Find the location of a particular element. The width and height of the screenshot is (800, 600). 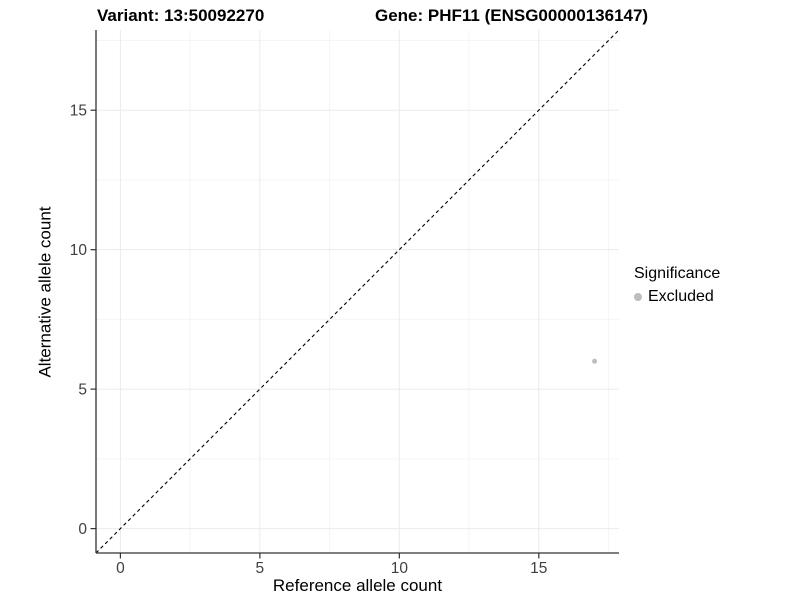

legend: Significance Excluded is located at coordinates (677, 285).